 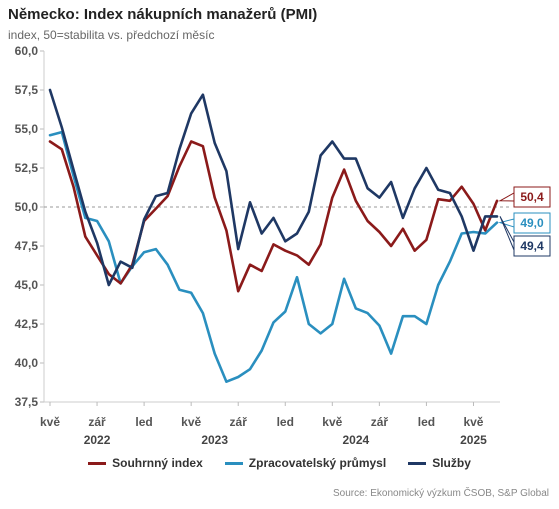 What do you see at coordinates (157, 463) in the screenshot?
I see `legend-label-composite: Souhrnný index` at bounding box center [157, 463].